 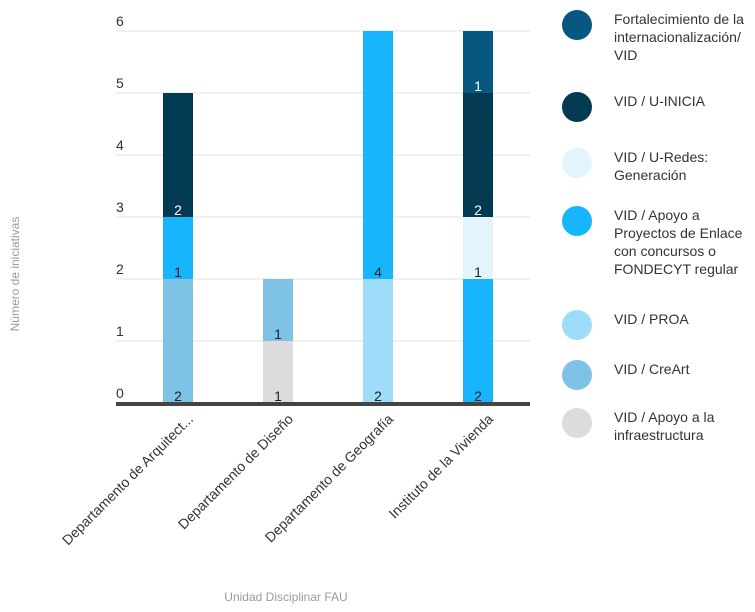 I want to click on y-tick-labels: 0 1 2 3 4 5 6, so click(x=120, y=207).